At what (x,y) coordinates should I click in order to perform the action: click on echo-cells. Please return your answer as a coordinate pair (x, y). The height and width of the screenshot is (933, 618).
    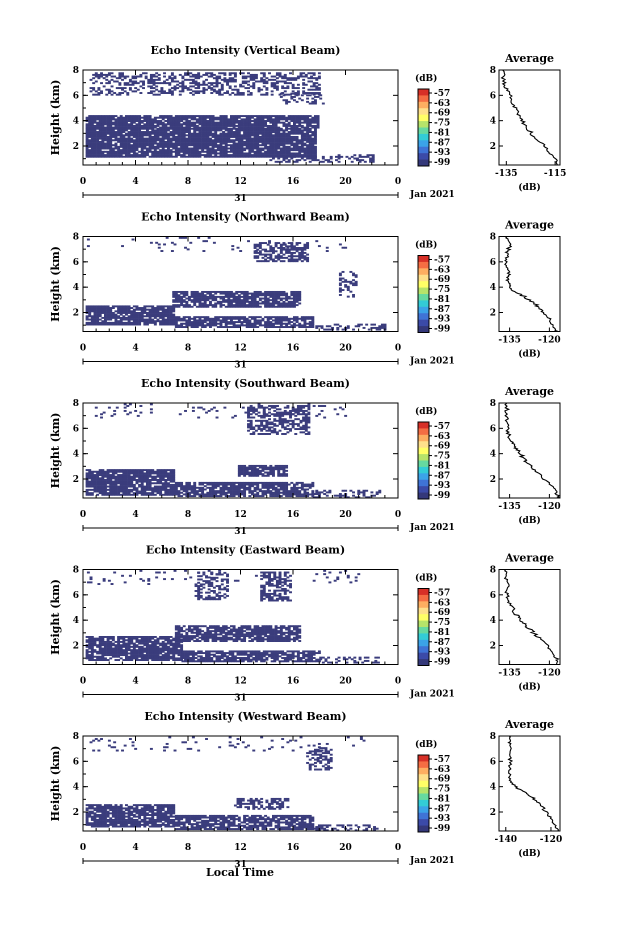
    Looking at the image, I should click on (234, 450).